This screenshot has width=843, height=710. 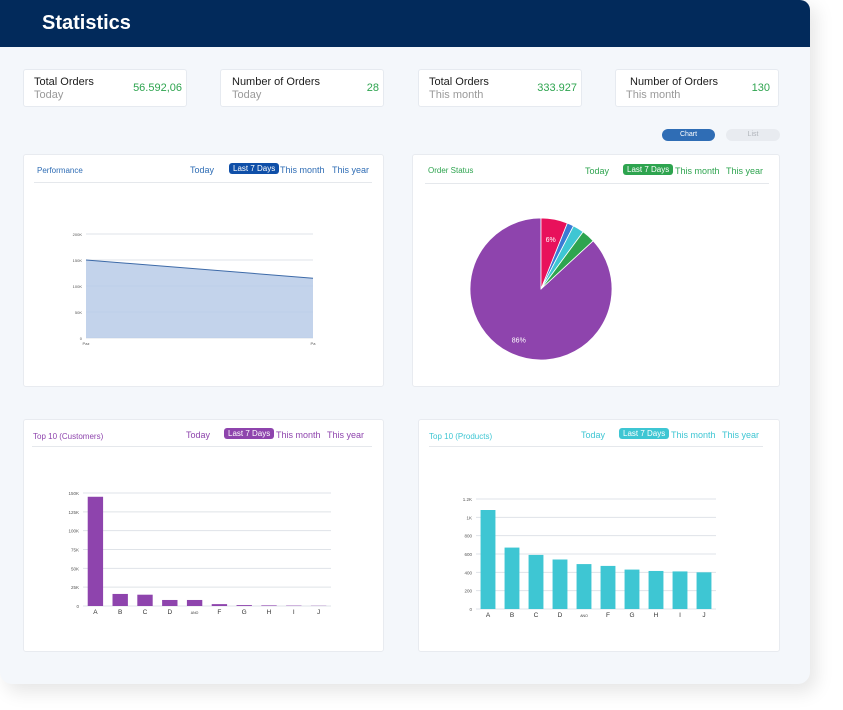 What do you see at coordinates (557, 88) in the screenshot?
I see `stat-value: 333.927` at bounding box center [557, 88].